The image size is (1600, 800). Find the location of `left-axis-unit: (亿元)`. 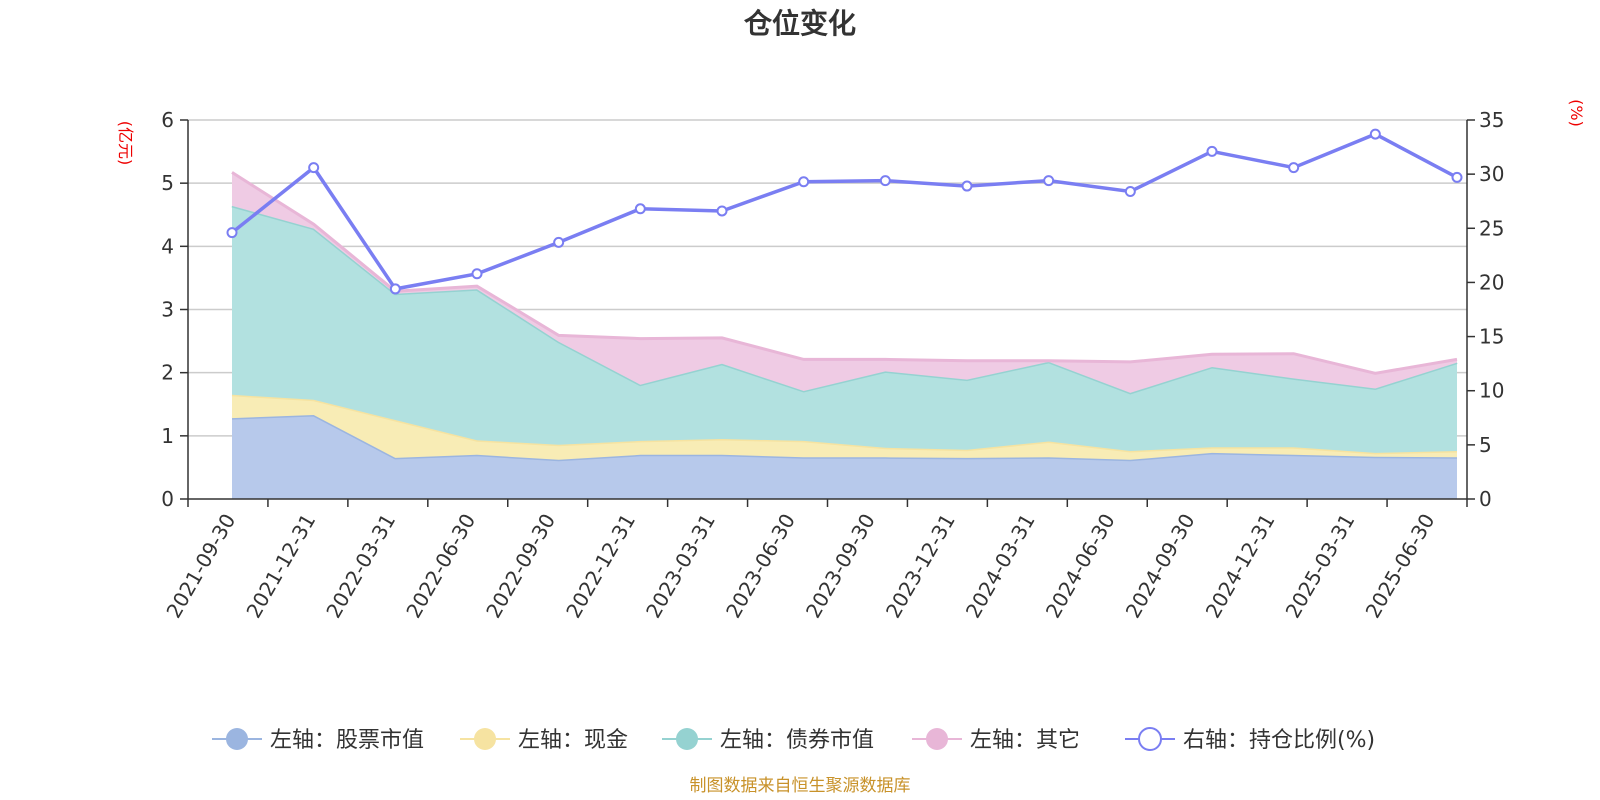

left-axis-unit: (亿元) is located at coordinates (125, 143).